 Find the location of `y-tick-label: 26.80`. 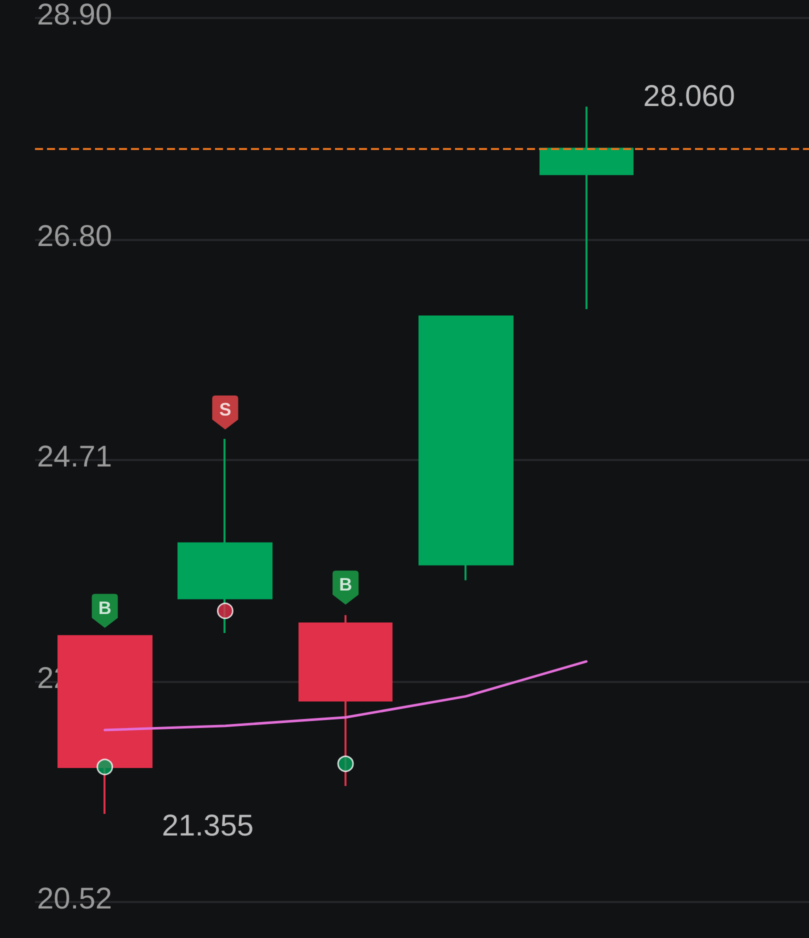

y-tick-label: 26.80 is located at coordinates (74, 237).